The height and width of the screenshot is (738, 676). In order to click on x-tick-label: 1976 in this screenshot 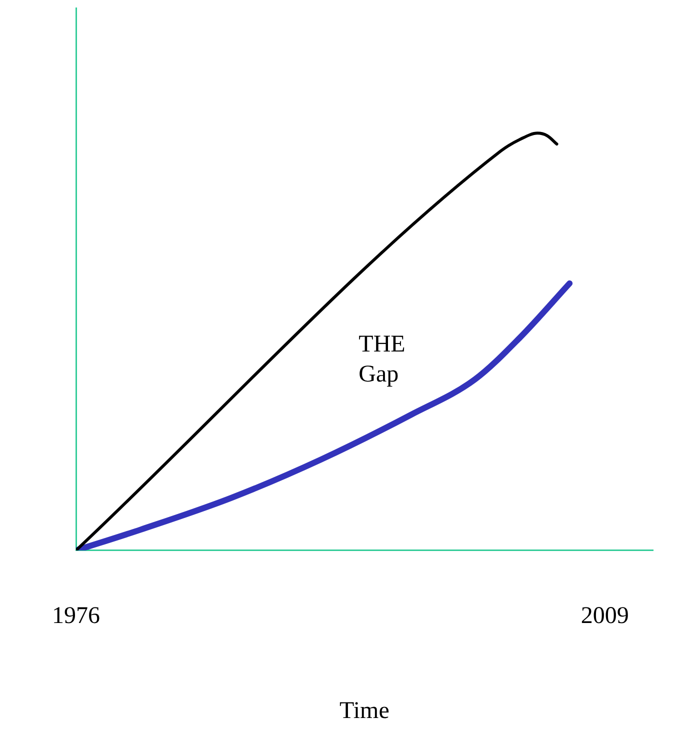, I will do `click(76, 616)`.